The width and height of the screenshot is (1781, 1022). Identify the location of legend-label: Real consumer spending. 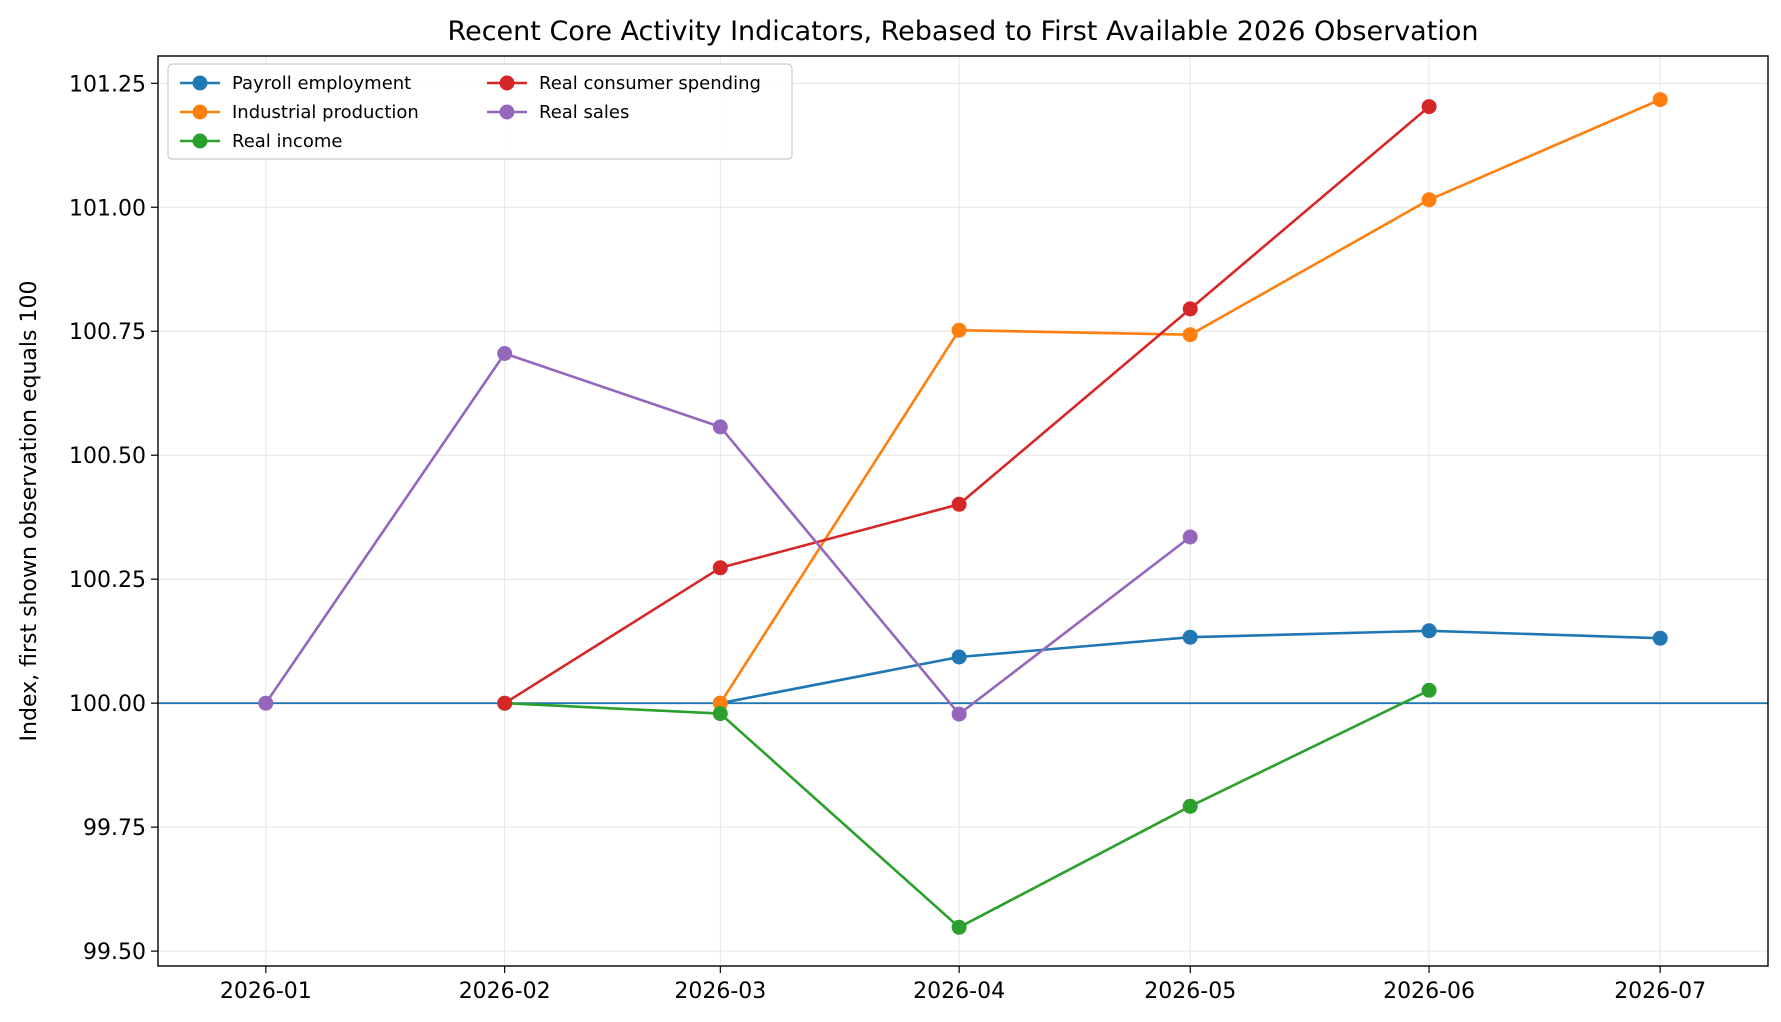
(650, 83).